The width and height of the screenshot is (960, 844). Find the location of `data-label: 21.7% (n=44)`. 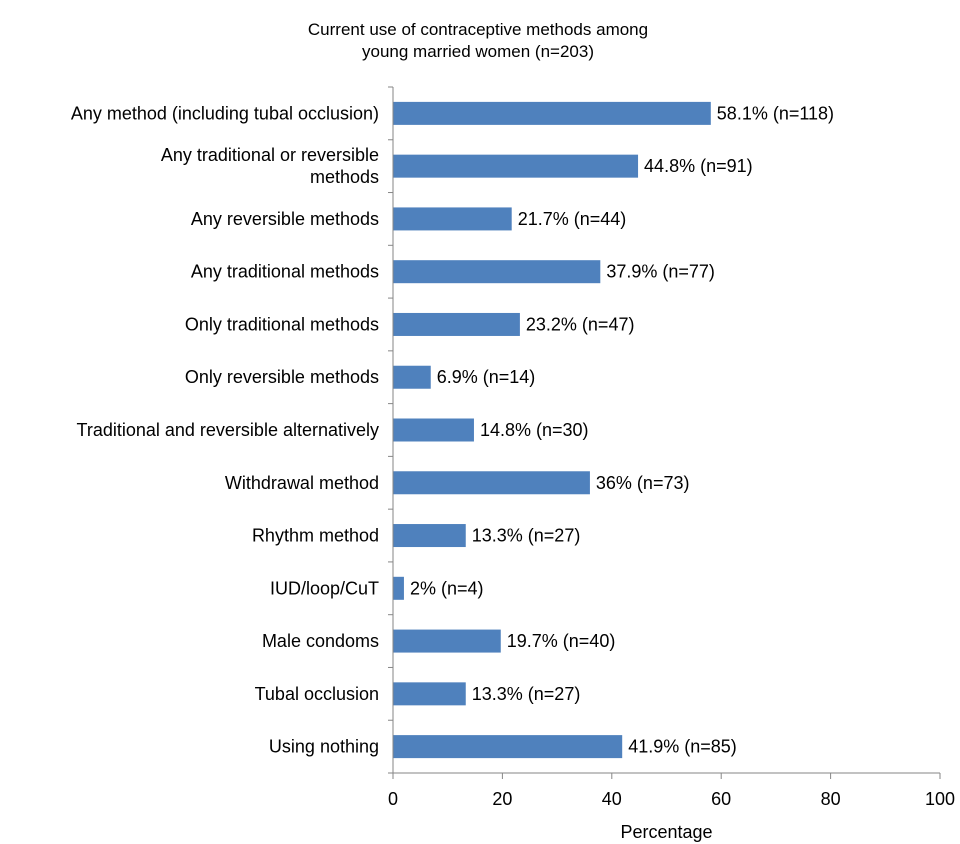

data-label: 21.7% (n=44) is located at coordinates (572, 219).